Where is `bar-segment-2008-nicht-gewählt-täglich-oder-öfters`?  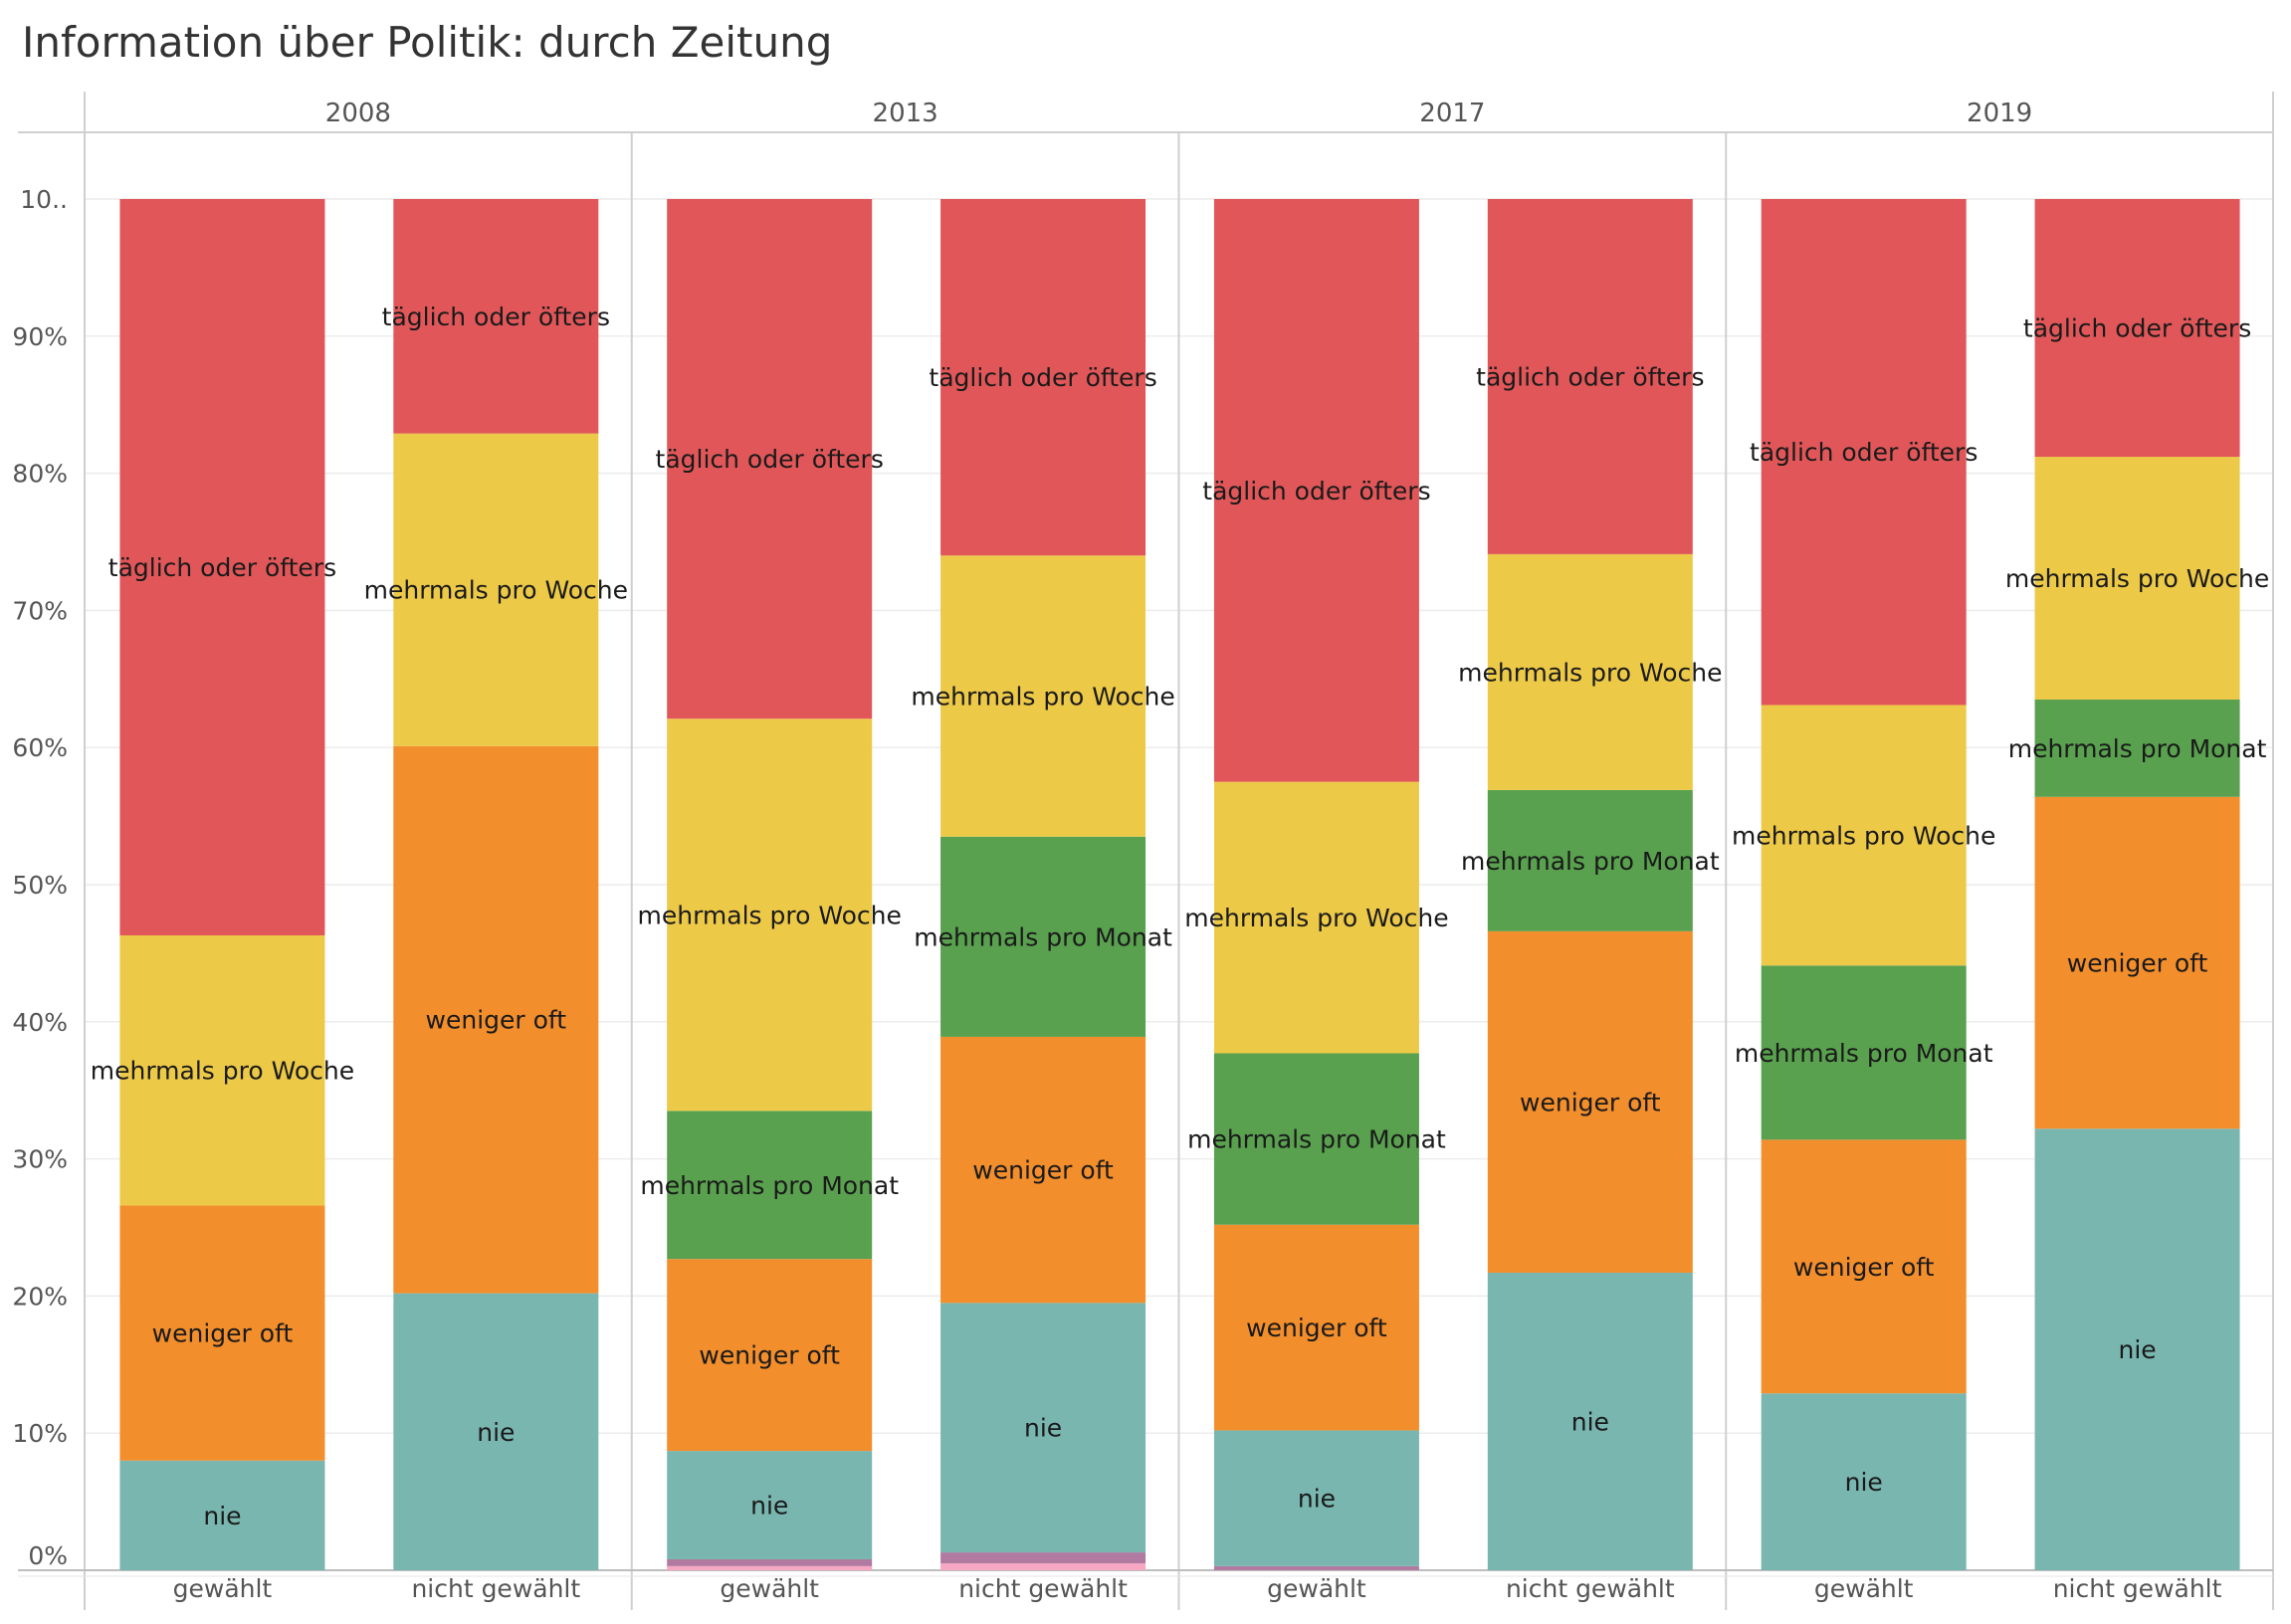
bar-segment-2008-nicht-gewählt-täglich-oder-öfters is located at coordinates (496, 317).